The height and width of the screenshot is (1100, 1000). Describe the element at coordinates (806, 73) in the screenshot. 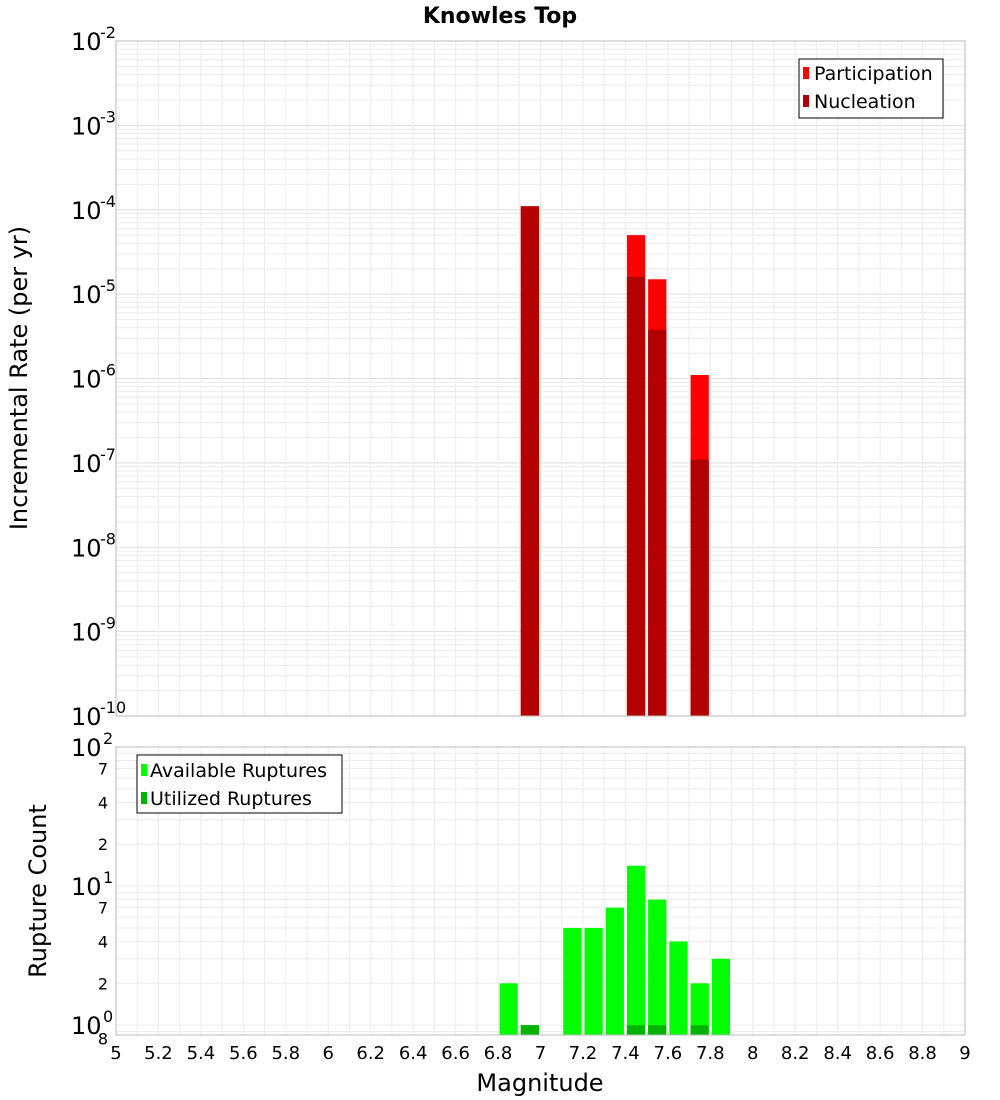

I see `legend-swatch-participation` at that location.